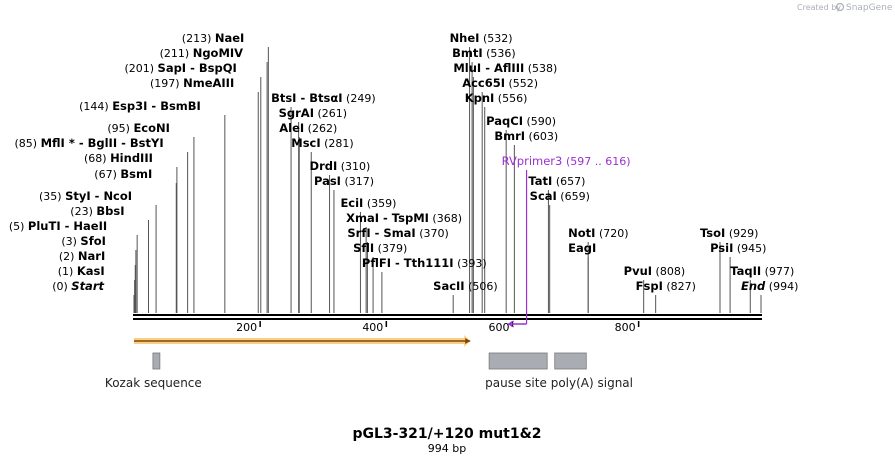 This screenshot has width=895, height=464. What do you see at coordinates (213, 38) in the screenshot?
I see `site-label-naei: (213) NaeI` at bounding box center [213, 38].